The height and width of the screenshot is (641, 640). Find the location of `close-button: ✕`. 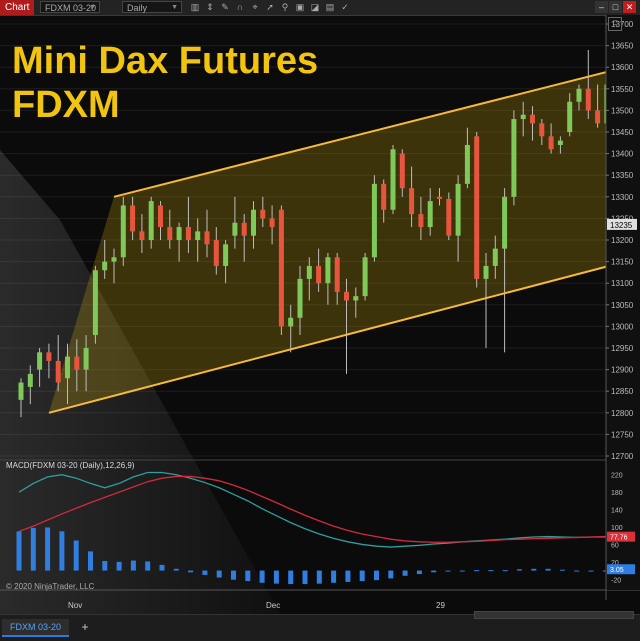

close-button: ✕ is located at coordinates (629, 7).